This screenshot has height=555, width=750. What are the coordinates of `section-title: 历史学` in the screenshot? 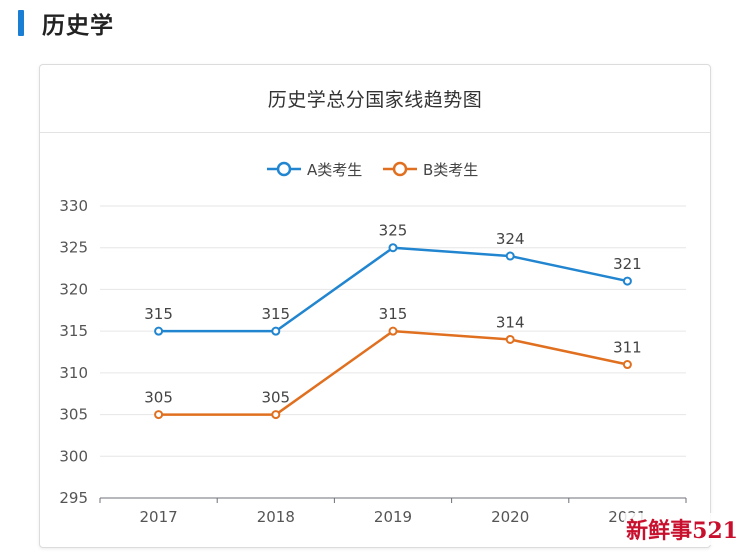 It's located at (78, 26).